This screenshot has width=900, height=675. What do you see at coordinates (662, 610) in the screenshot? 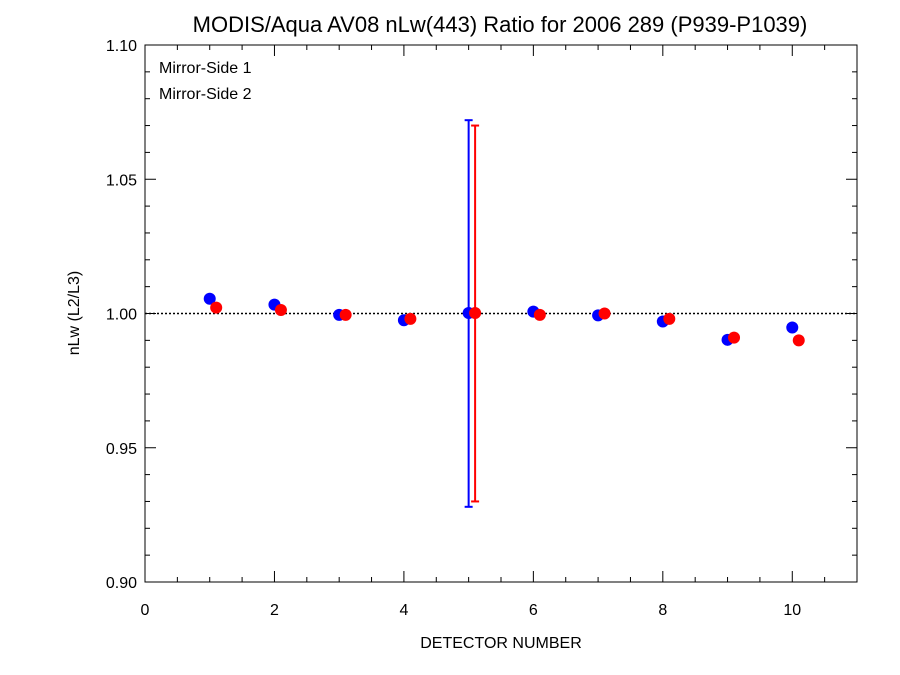
I see `x-tick-label: 8` at bounding box center [662, 610].